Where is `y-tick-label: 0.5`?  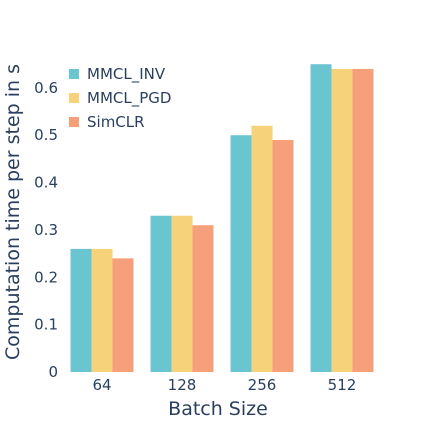
y-tick-label: 0.5 is located at coordinates (46, 135).